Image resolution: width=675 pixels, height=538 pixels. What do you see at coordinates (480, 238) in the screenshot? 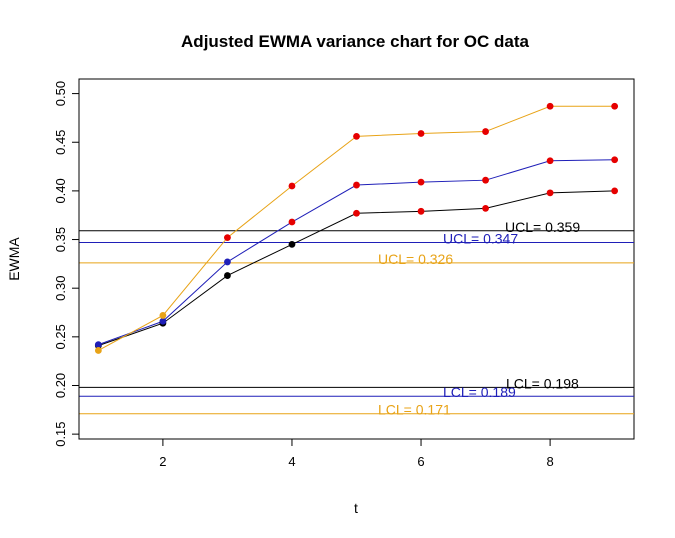
I see `ucl-label: UCL= 0.347` at bounding box center [480, 238].